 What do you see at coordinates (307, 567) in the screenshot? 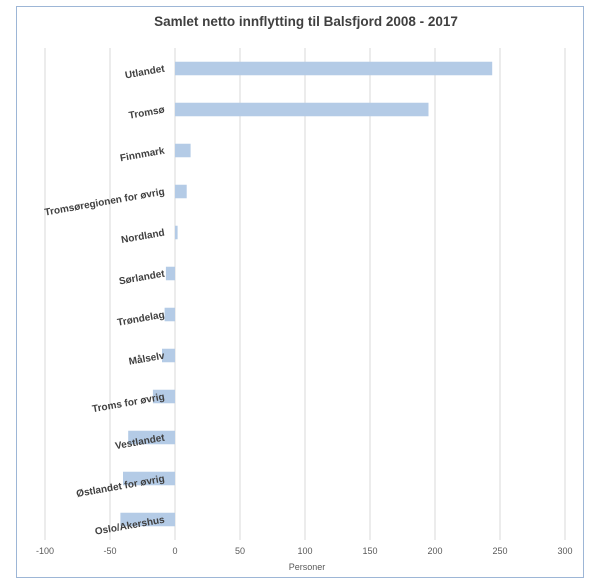
I see `x-axis-title: Personer` at bounding box center [307, 567].